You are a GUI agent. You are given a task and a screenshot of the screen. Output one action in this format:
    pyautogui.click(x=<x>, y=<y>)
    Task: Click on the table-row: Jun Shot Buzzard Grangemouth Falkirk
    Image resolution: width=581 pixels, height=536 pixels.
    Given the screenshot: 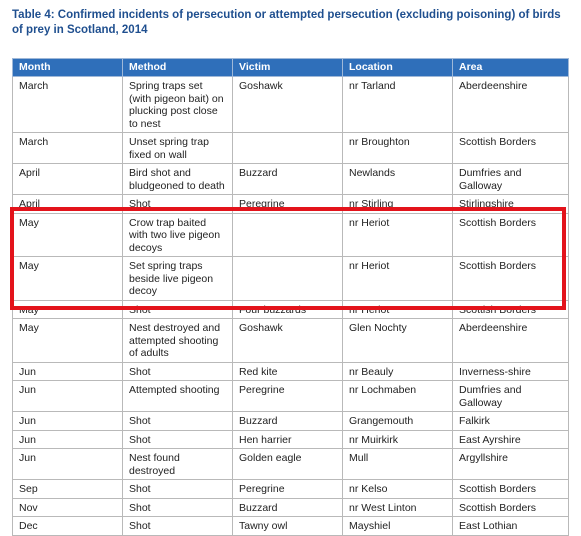 What is the action you would take?
    pyautogui.click(x=290, y=421)
    